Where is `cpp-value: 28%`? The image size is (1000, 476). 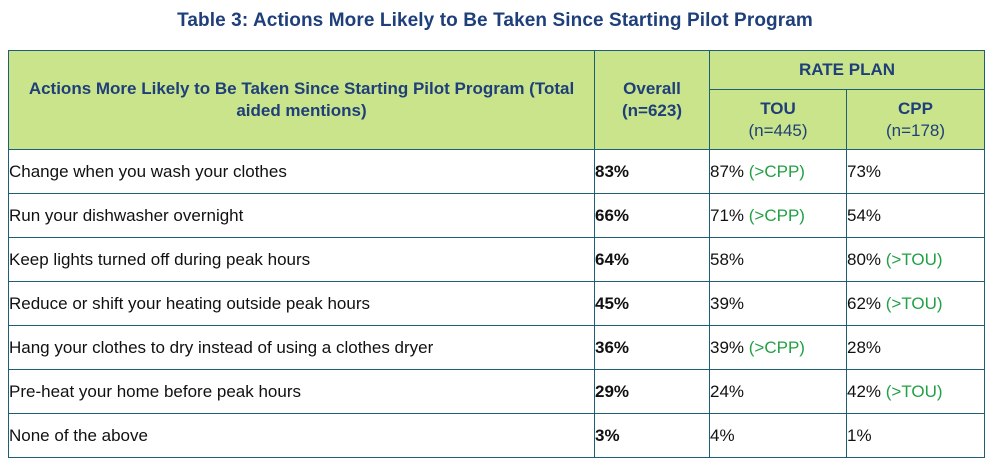
cpp-value: 28% is located at coordinates (864, 347).